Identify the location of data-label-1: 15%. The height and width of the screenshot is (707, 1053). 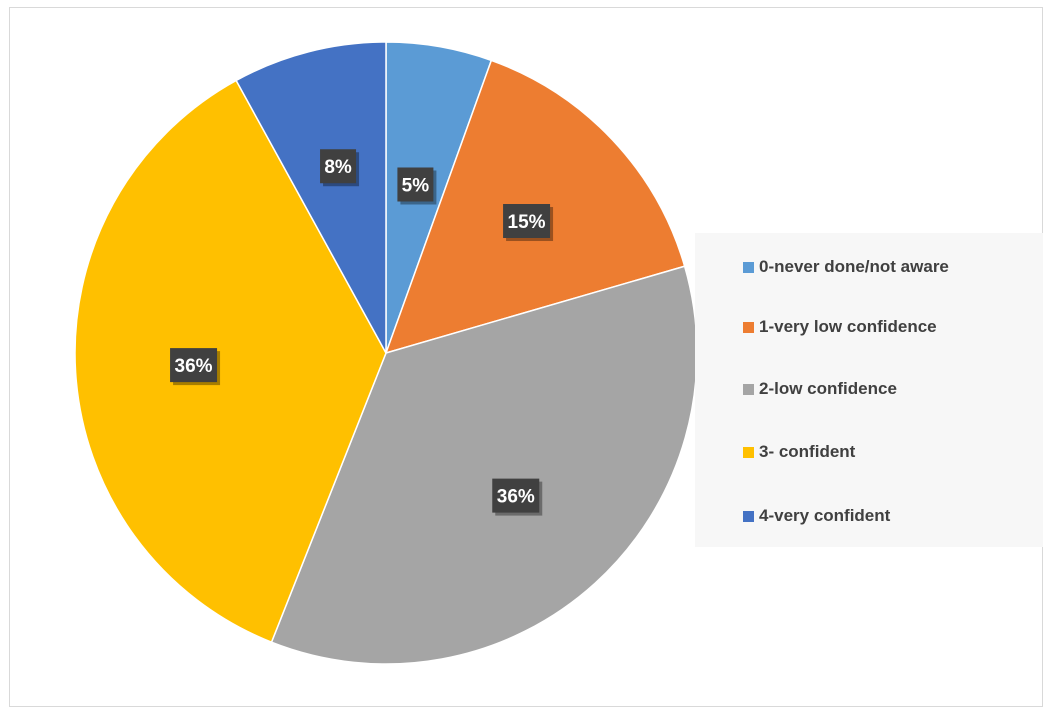
(528, 223).